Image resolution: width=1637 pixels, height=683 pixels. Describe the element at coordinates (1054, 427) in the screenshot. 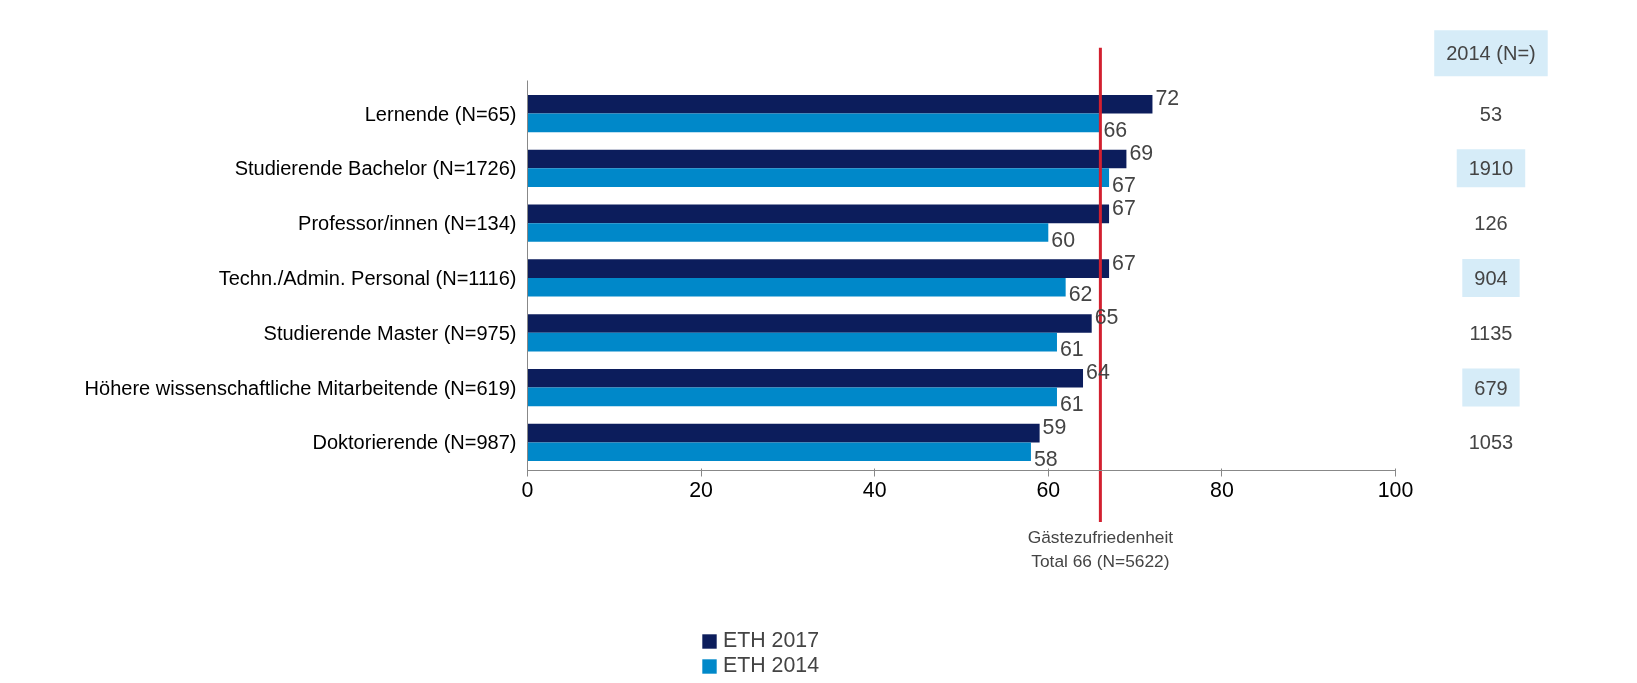

I see `data-label: 59` at that location.